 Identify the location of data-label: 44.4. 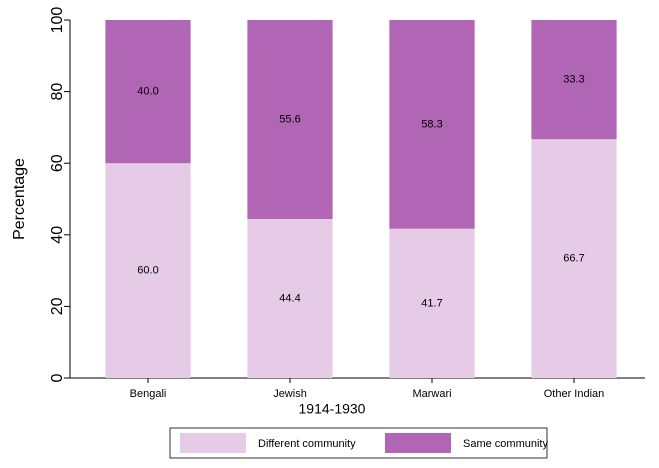
(289, 298).